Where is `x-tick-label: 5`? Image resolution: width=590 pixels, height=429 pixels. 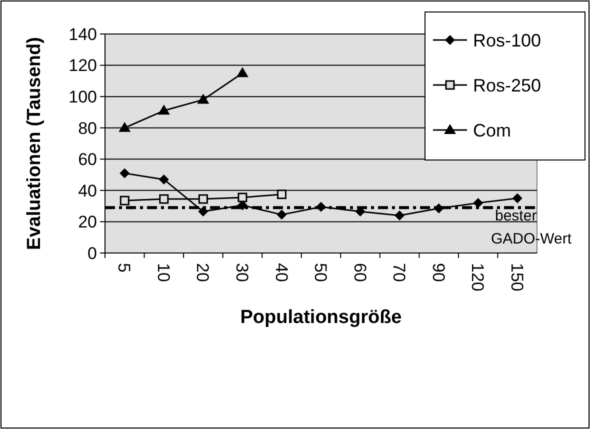
x-tick-label: 5 is located at coordinates (124, 267).